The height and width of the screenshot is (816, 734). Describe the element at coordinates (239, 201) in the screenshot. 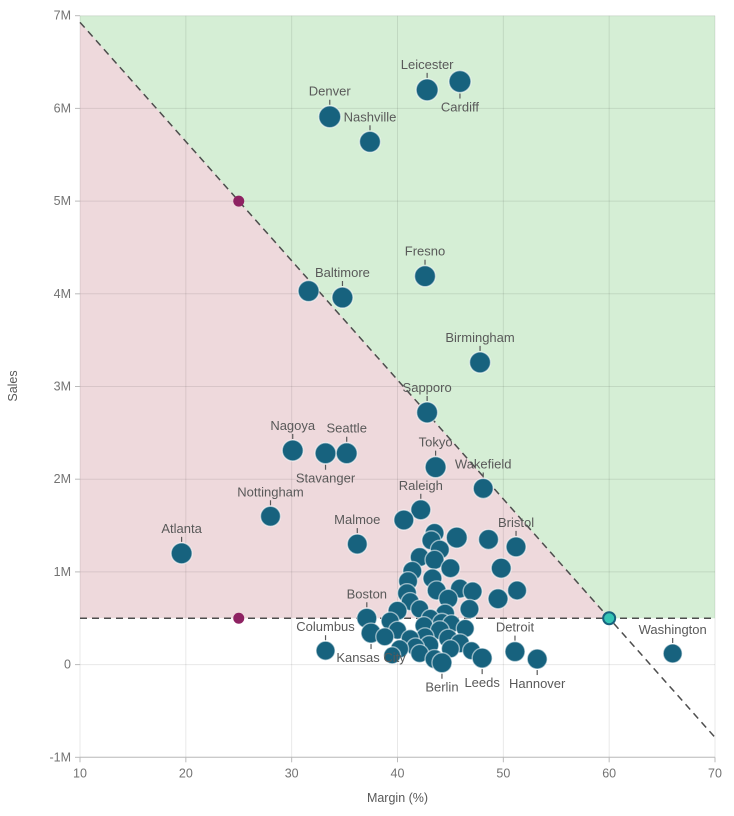

I see `diagonal-handle-handle-icon` at that location.